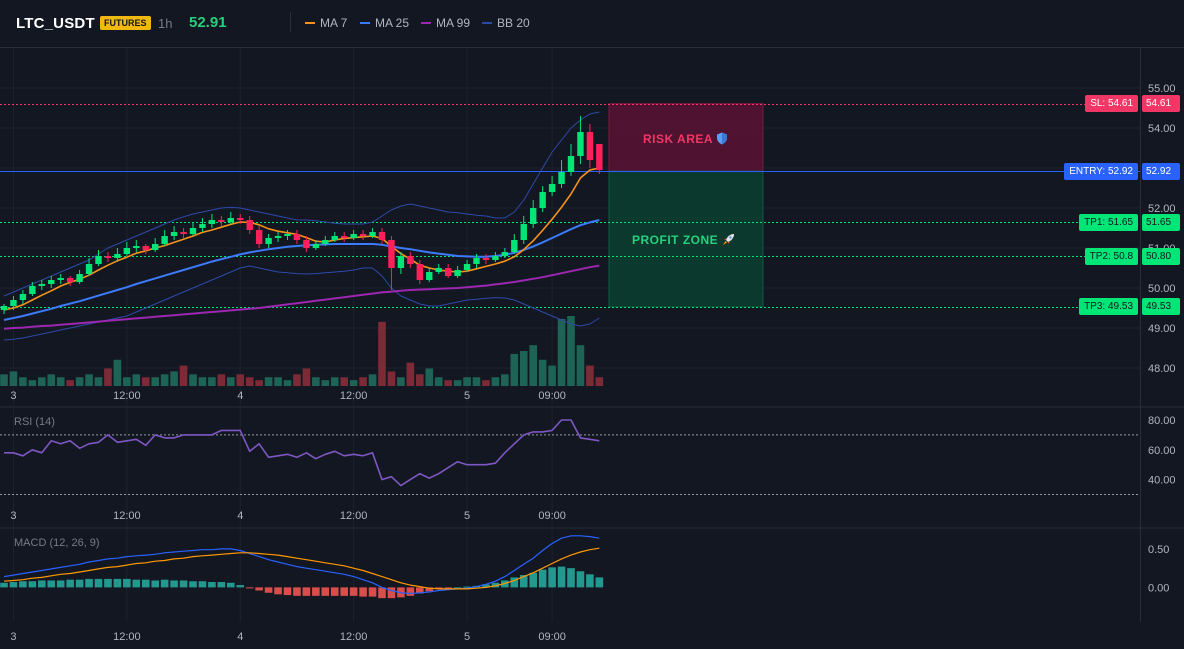 The width and height of the screenshot is (1184, 649). What do you see at coordinates (467, 396) in the screenshot?
I see `time-tick-label: 5` at bounding box center [467, 396].